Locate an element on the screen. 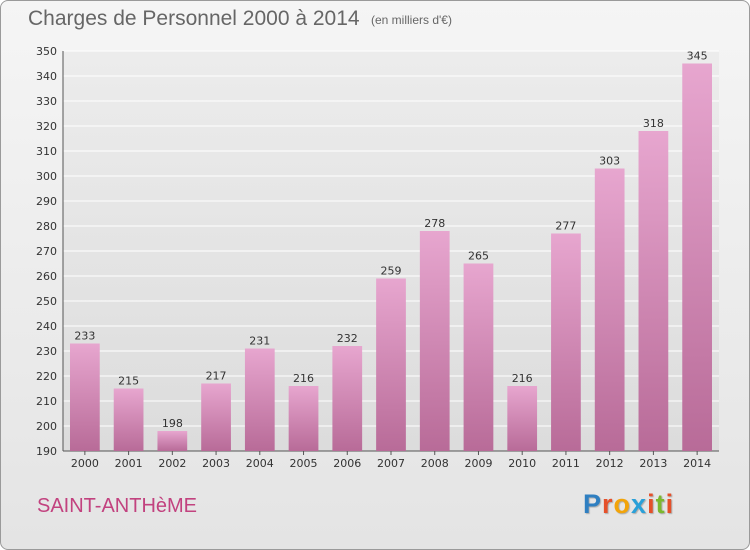 The width and height of the screenshot is (750, 550). logo-letter: o is located at coordinates (622, 504).